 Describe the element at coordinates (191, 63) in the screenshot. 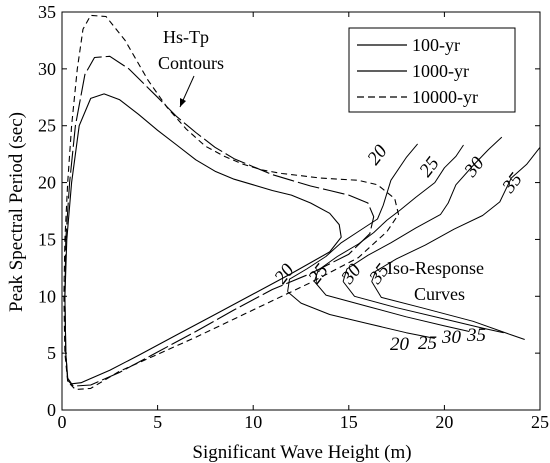

I see `contours-annotation-line2: Contours` at that location.